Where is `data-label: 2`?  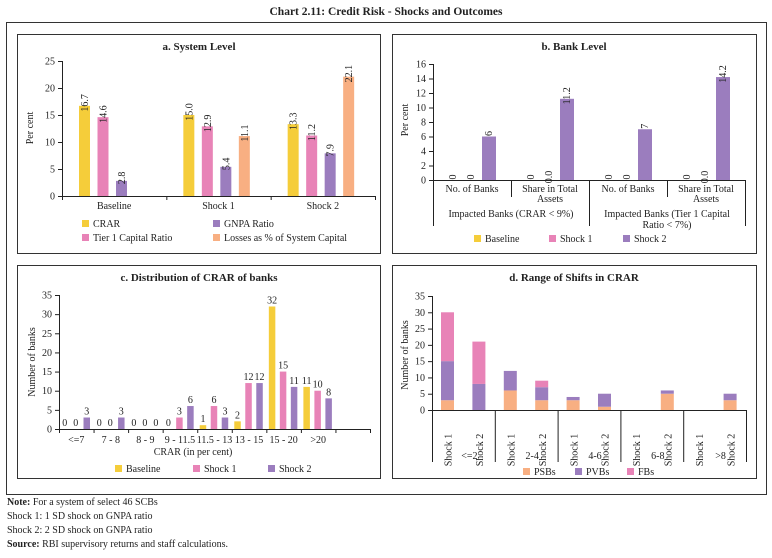 data-label: 2 is located at coordinates (237, 415).